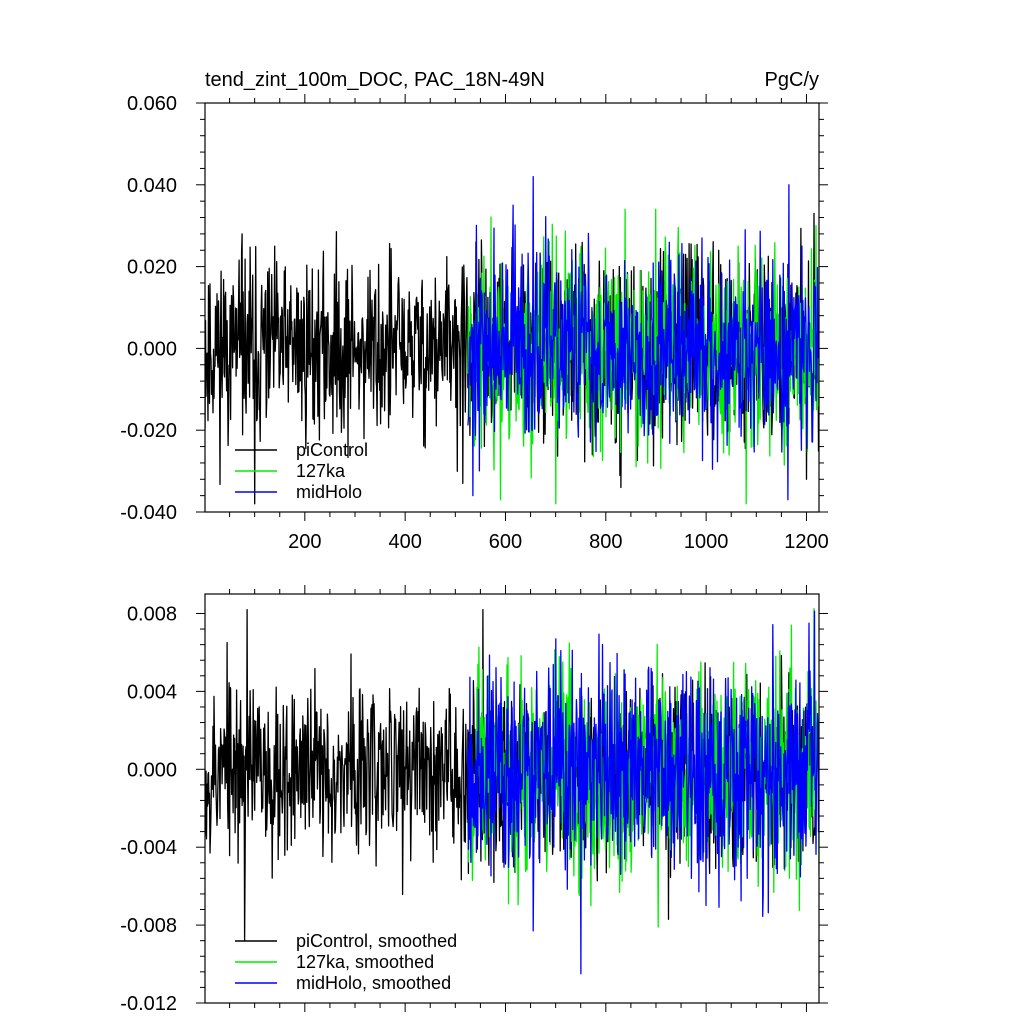 The height and width of the screenshot is (1024, 1024). I want to click on y-tick-label: 0.060, so click(152, 104).